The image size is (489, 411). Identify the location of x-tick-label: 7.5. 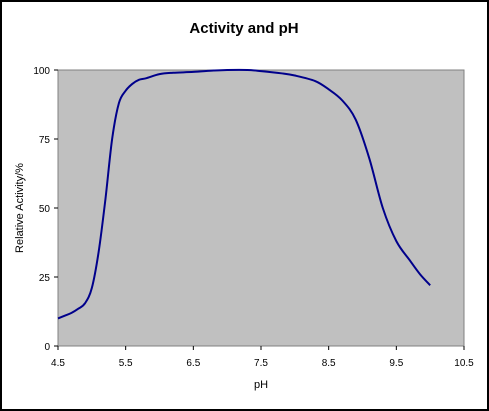
(261, 363).